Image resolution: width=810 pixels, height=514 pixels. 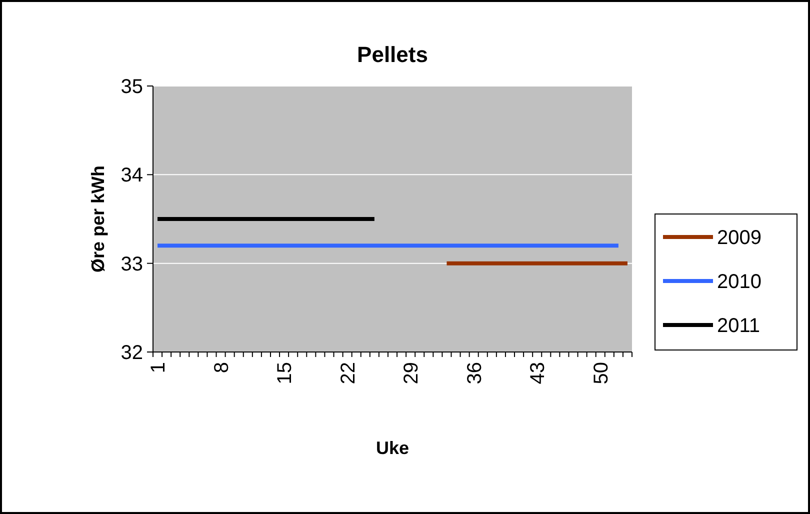 What do you see at coordinates (738, 326) in the screenshot?
I see `legend-label: 2011` at bounding box center [738, 326].